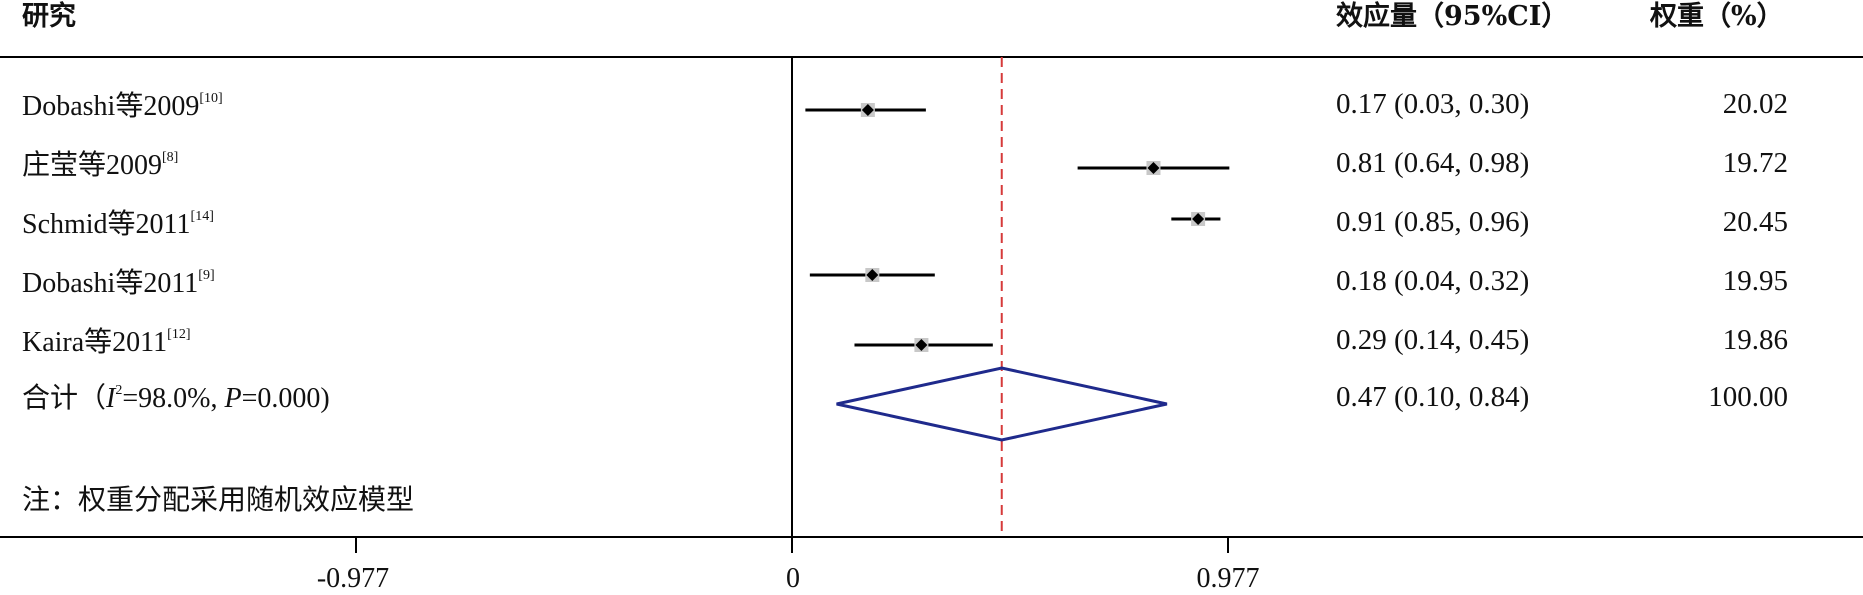 This screenshot has height=595, width=1863. Describe the element at coordinates (793, 578) in the screenshot. I see `axis-tick-label: 0` at that location.